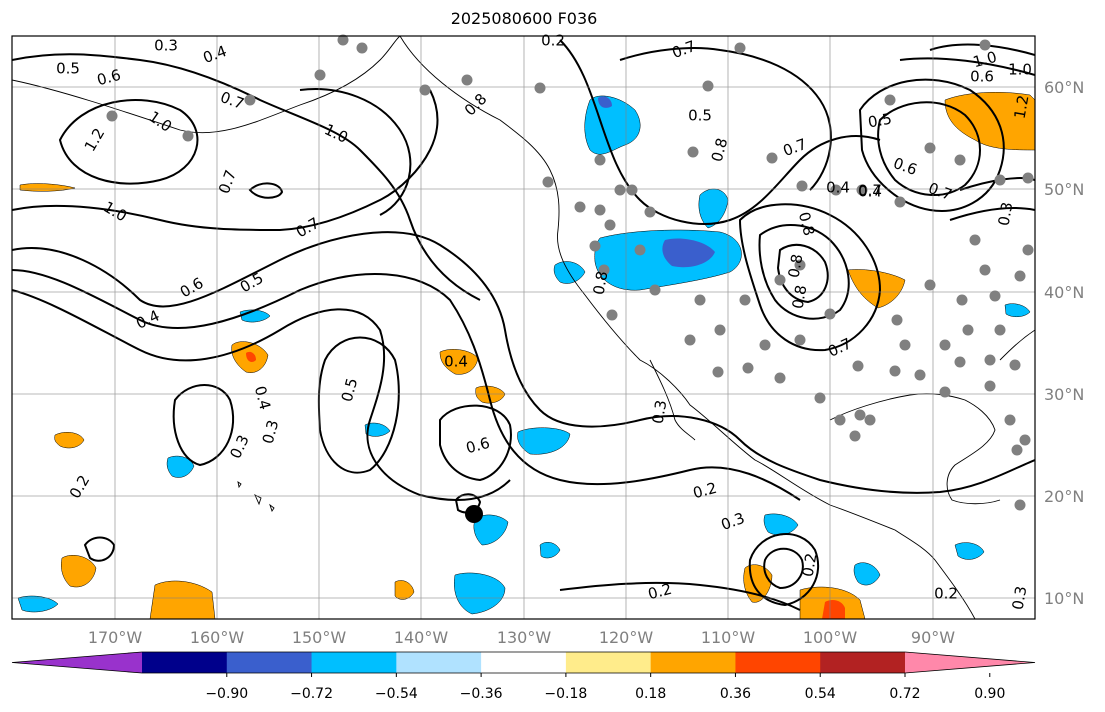 The height and width of the screenshot is (712, 1105). I want to click on colorbar-tick-label: 0.36, so click(735, 694).